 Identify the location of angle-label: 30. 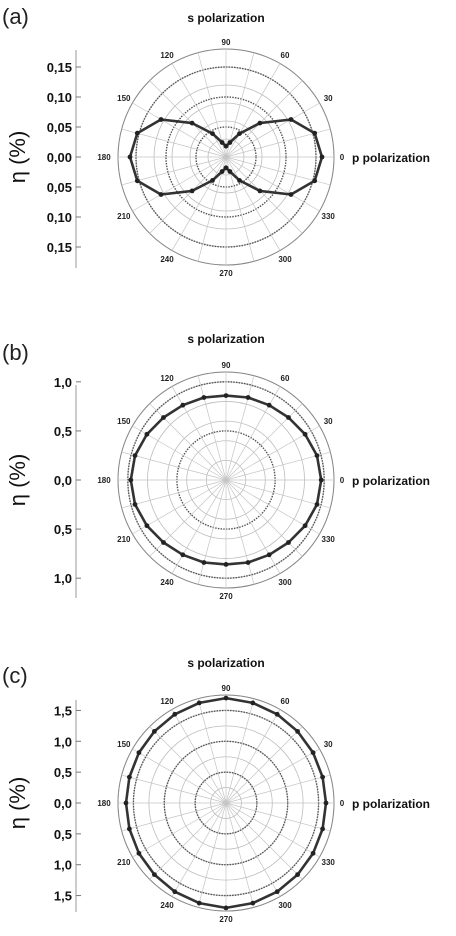
(328, 744).